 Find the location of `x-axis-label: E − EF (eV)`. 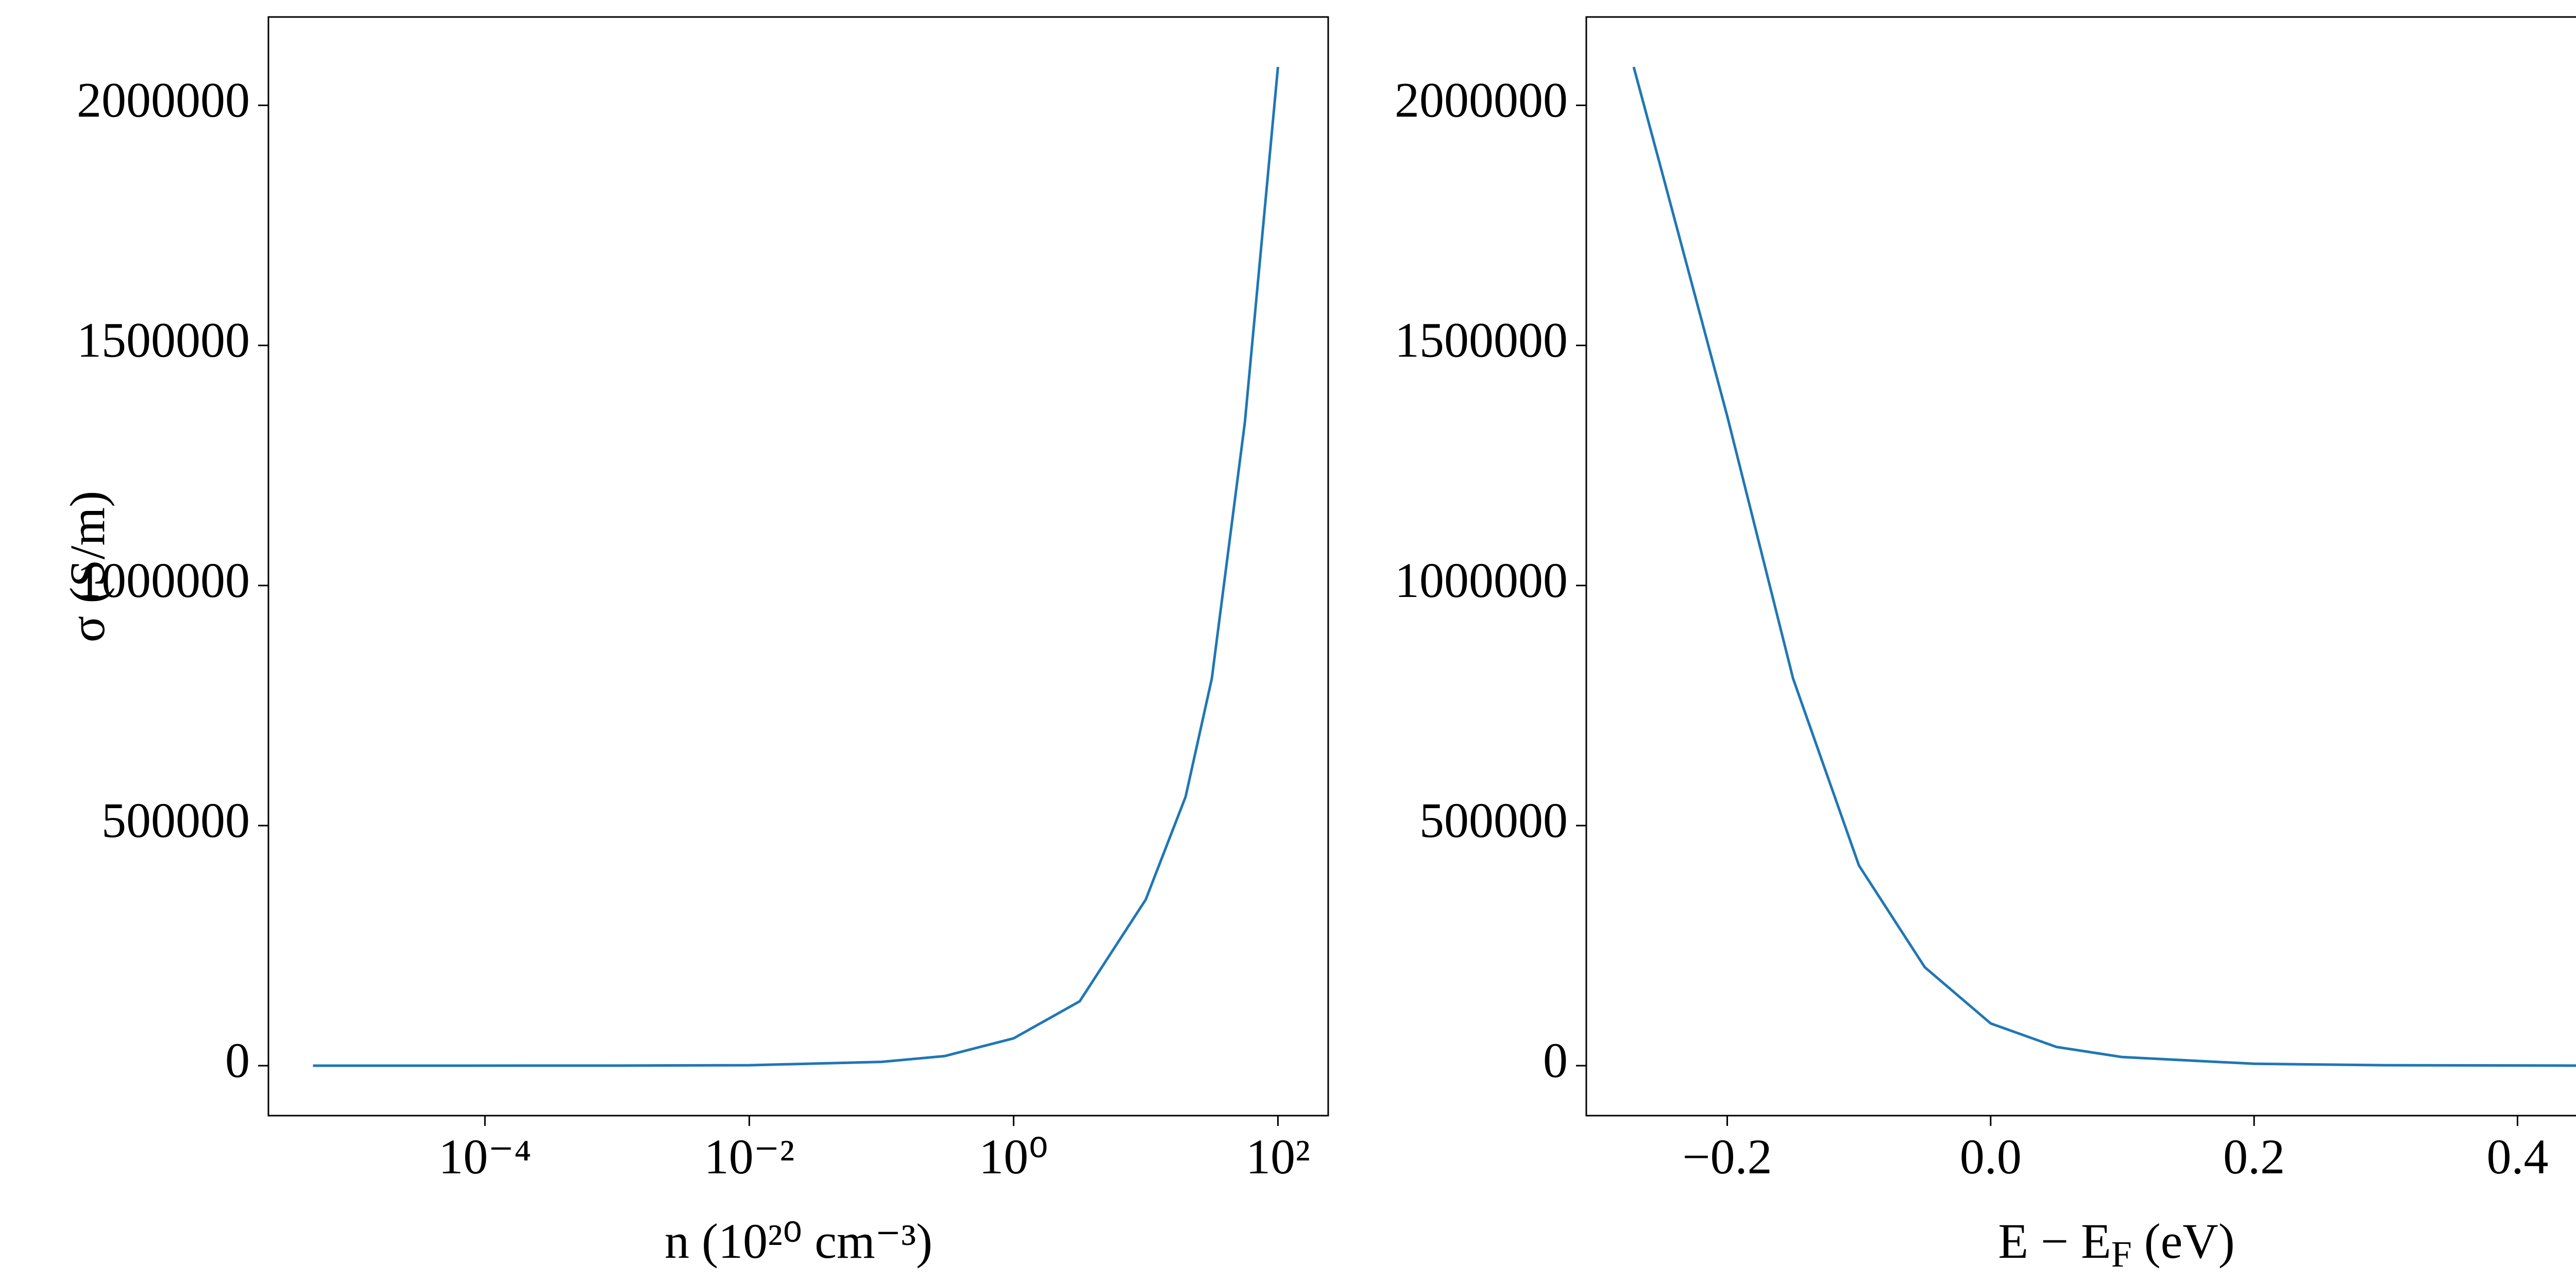

x-axis-label: E − EF (eV) is located at coordinates (2116, 1244).